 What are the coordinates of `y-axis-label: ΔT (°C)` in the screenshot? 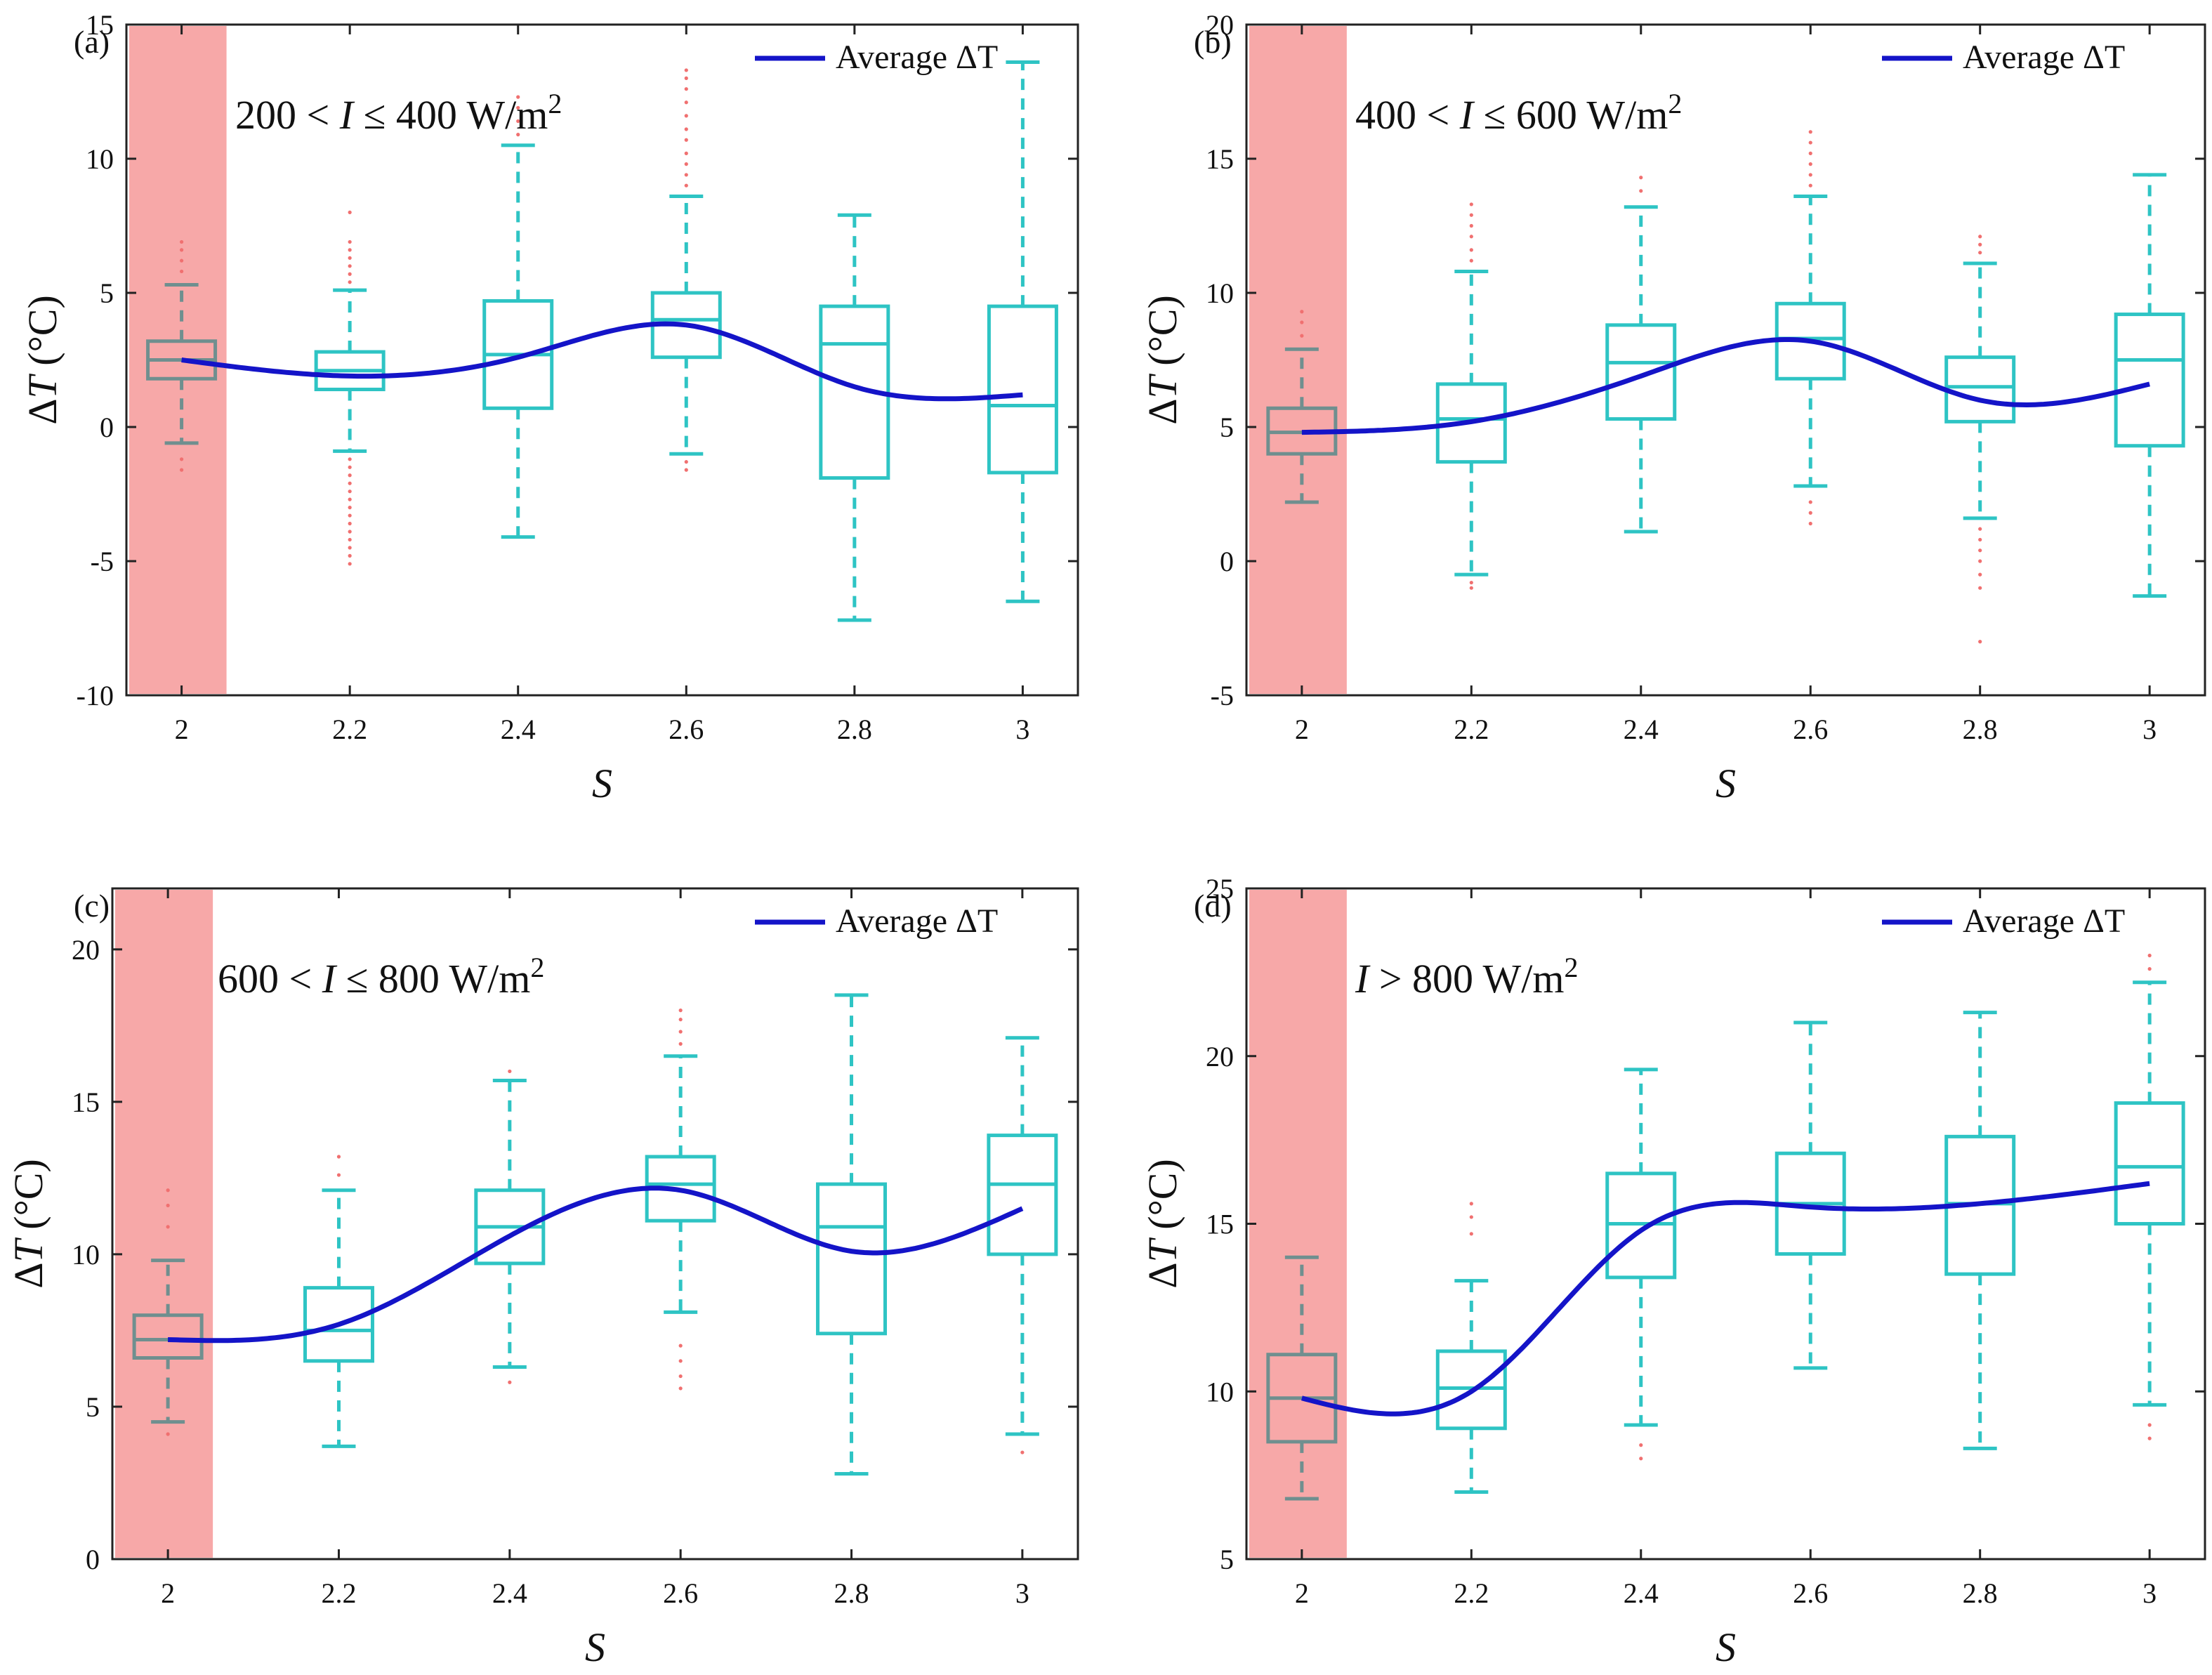 It's located at (1162, 1224).